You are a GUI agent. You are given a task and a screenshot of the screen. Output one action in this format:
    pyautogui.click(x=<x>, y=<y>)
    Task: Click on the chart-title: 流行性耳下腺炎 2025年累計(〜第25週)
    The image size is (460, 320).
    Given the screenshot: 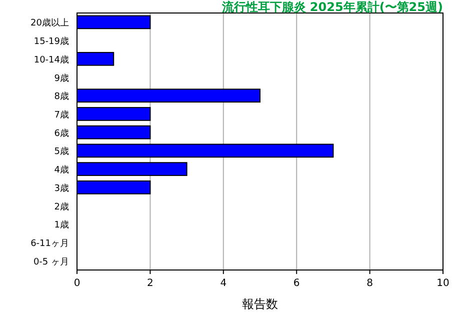 What is the action you would take?
    pyautogui.click(x=331, y=7)
    